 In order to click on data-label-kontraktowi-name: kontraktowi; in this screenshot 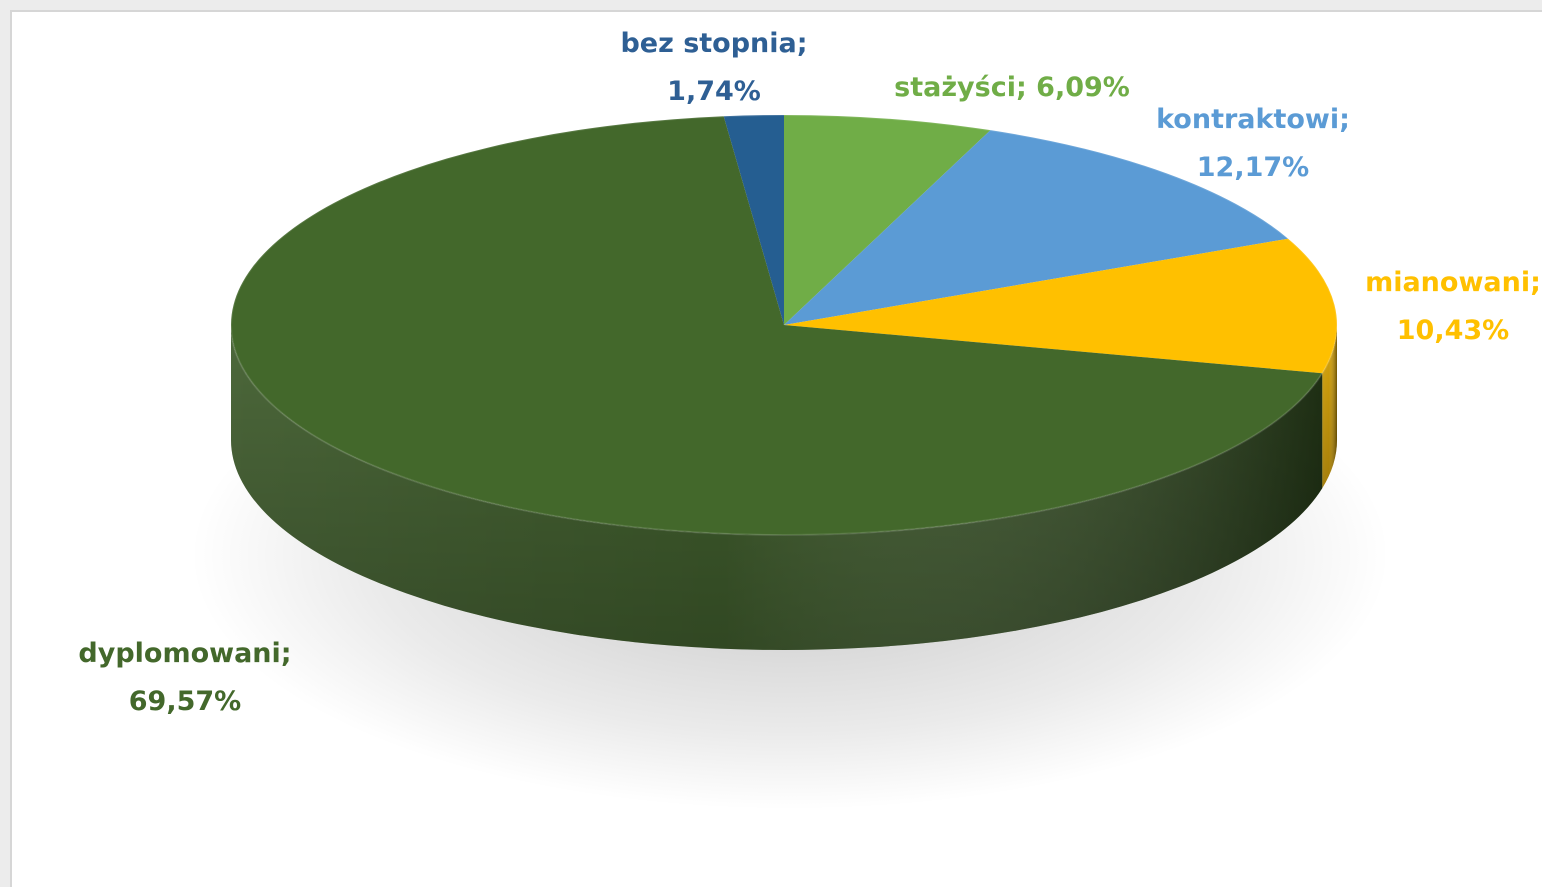, I will do `click(1253, 119)`.